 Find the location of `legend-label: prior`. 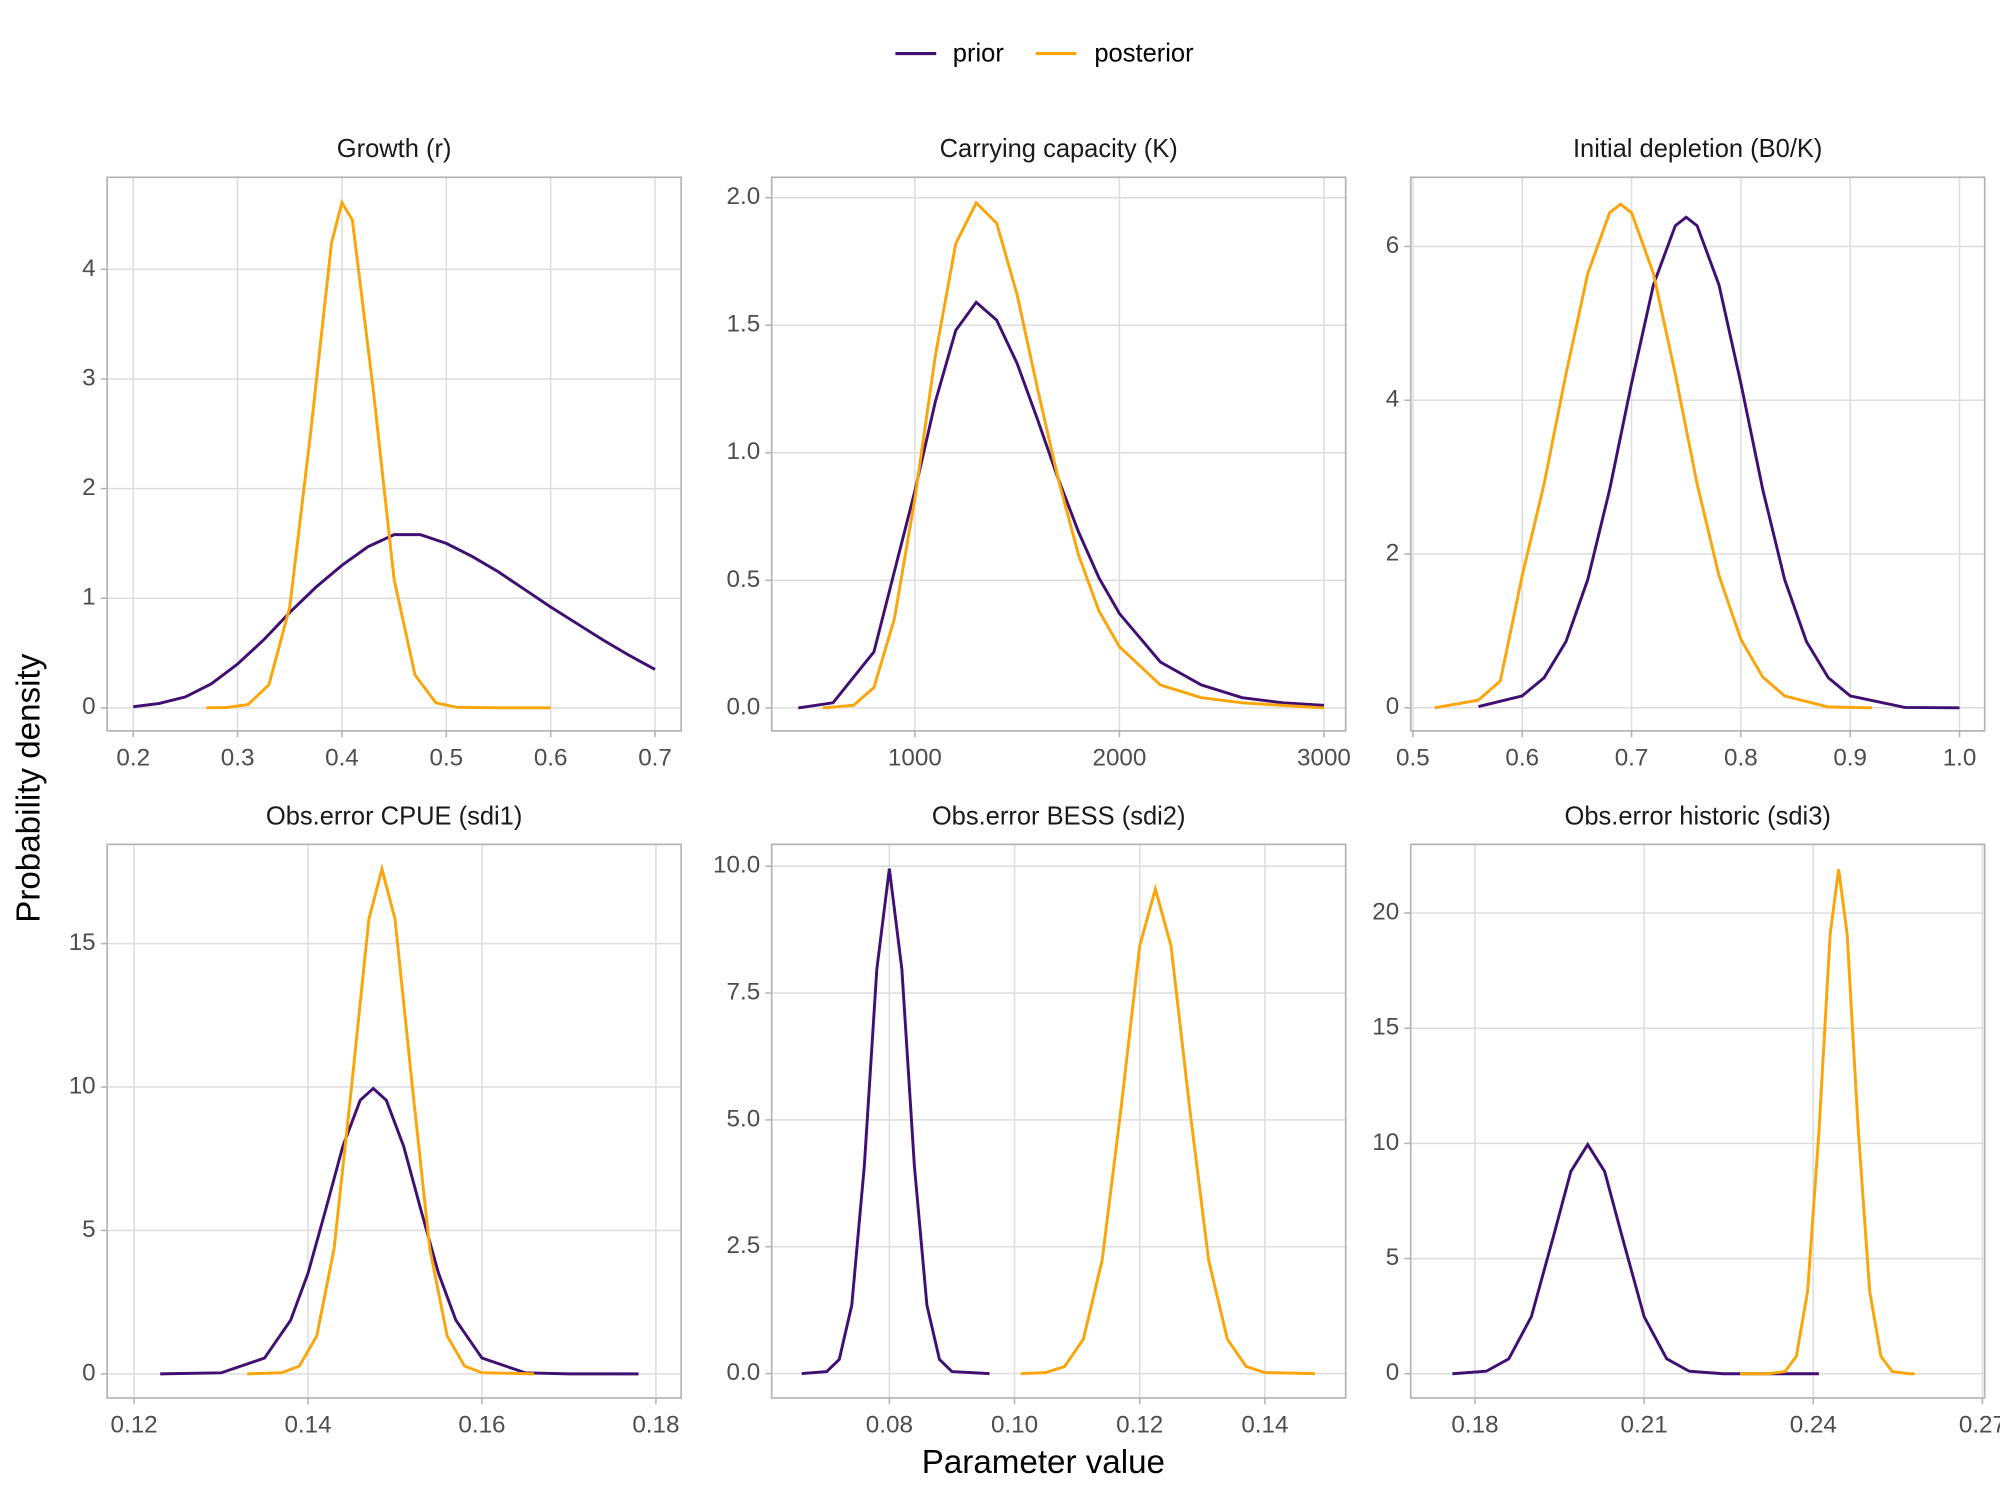

legend-label: prior is located at coordinates (979, 54).